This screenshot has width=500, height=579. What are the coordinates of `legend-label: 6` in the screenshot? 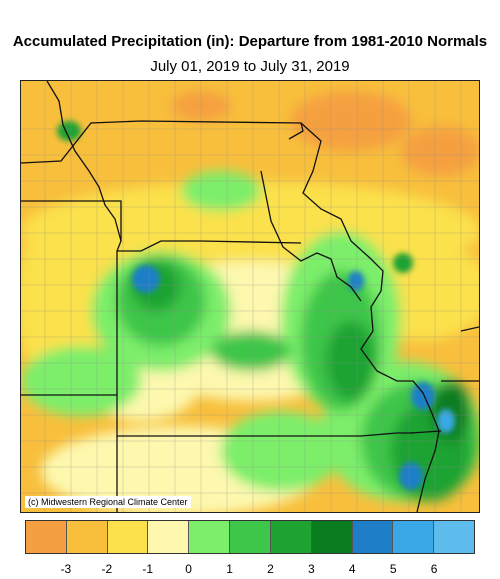 It's located at (434, 569).